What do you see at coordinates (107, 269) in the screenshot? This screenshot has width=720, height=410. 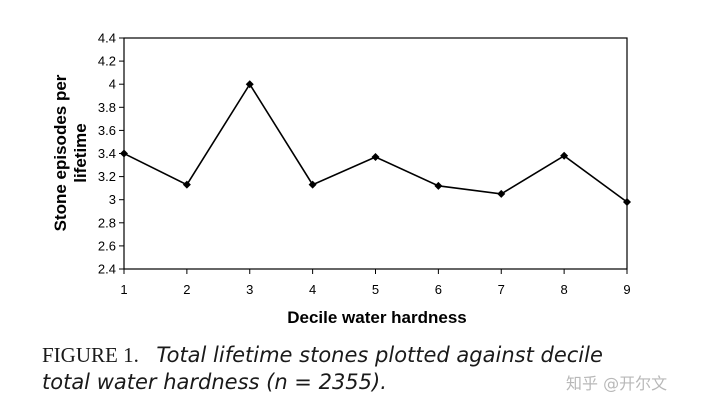 I see `y-tick-label: 2.4` at bounding box center [107, 269].